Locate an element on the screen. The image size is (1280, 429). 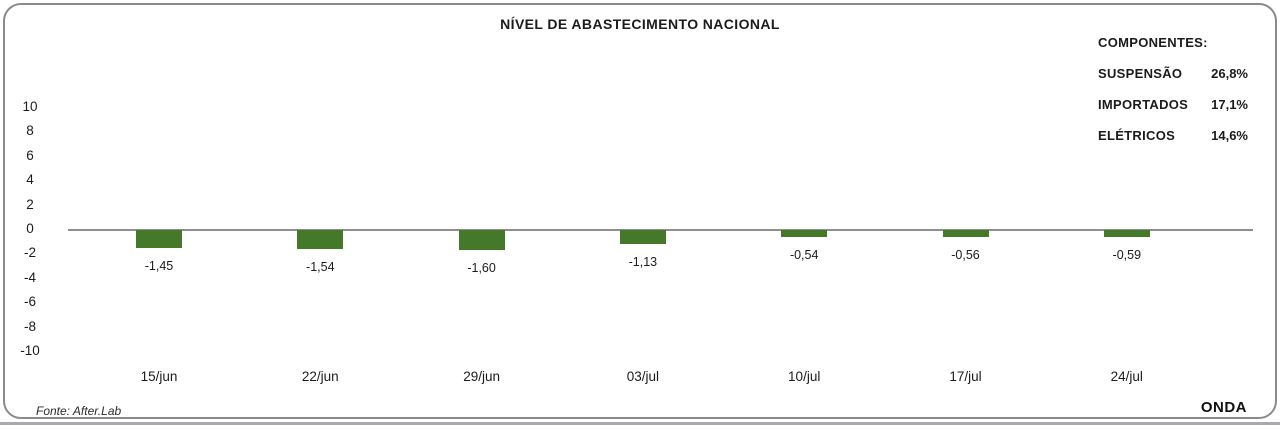
legend-value: 17,1% is located at coordinates (1229, 104).